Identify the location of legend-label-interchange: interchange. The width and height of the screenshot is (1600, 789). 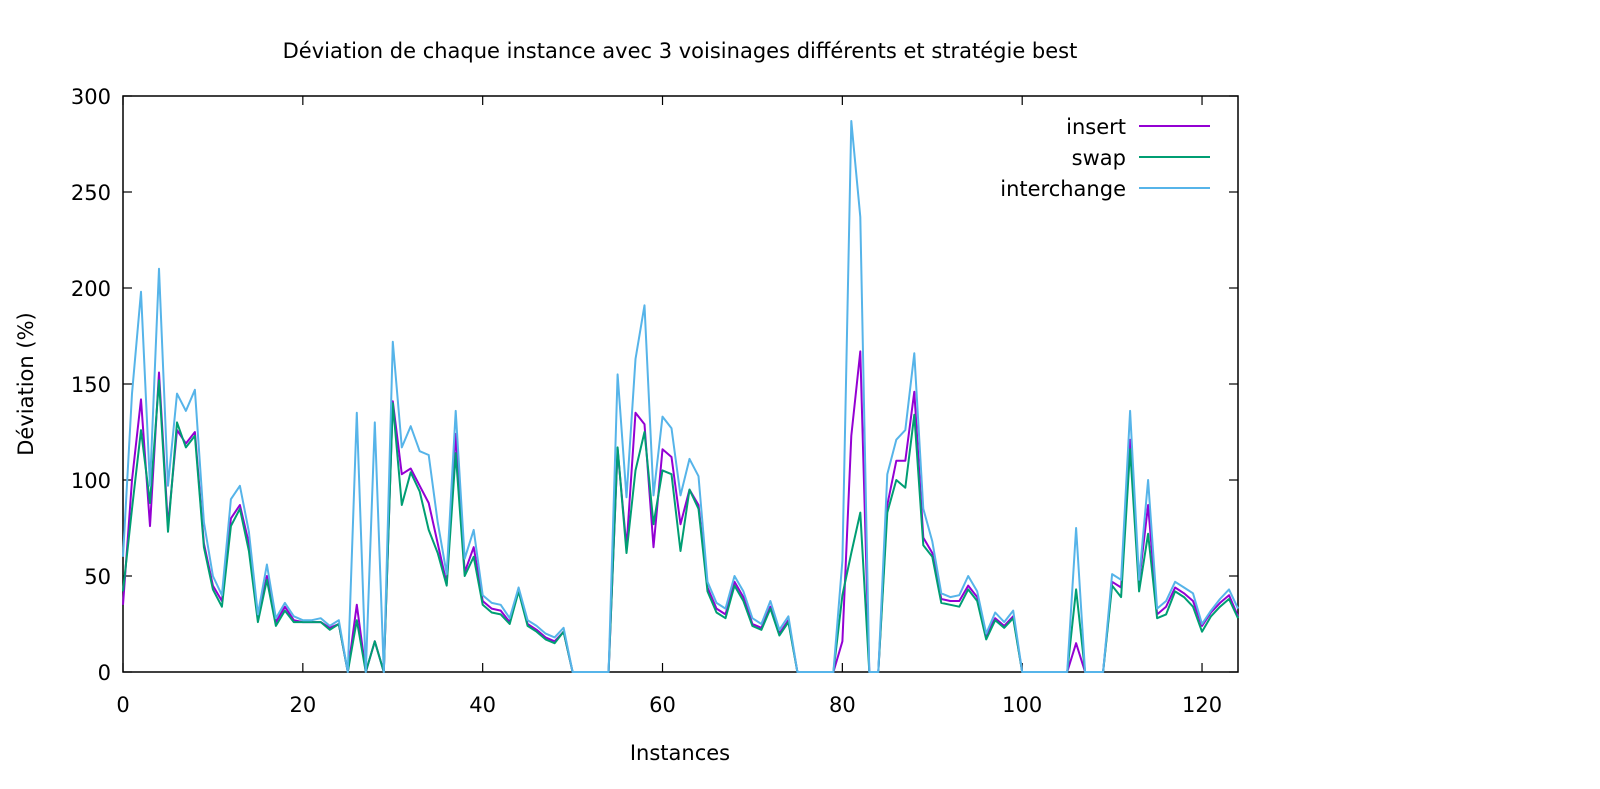
(1063, 189).